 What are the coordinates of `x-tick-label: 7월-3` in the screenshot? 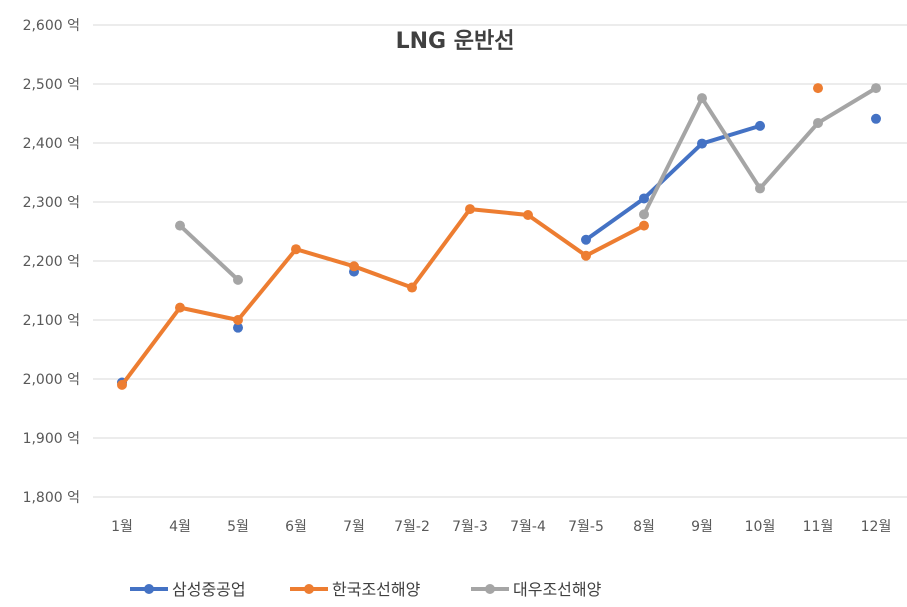 It's located at (470, 527).